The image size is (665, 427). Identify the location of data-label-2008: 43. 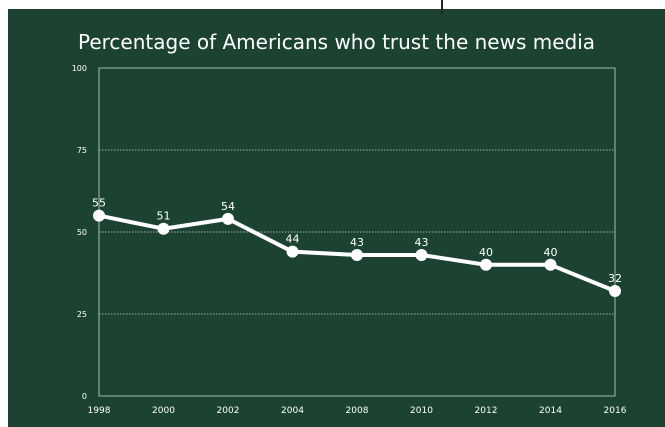
(357, 242).